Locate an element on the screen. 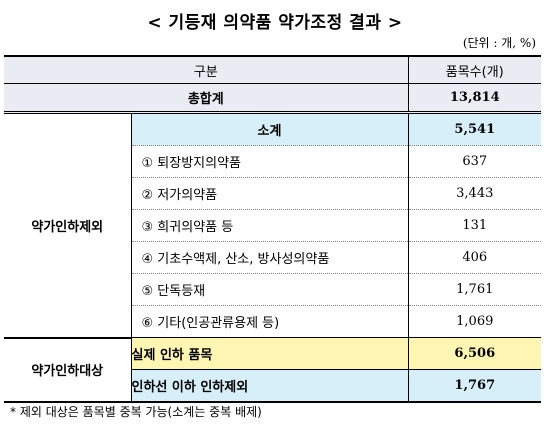 Image resolution: width=550 pixels, height=430 pixels. item-label: ④ 기초수액제, 산소, 방사성의약품 is located at coordinates (270, 257).